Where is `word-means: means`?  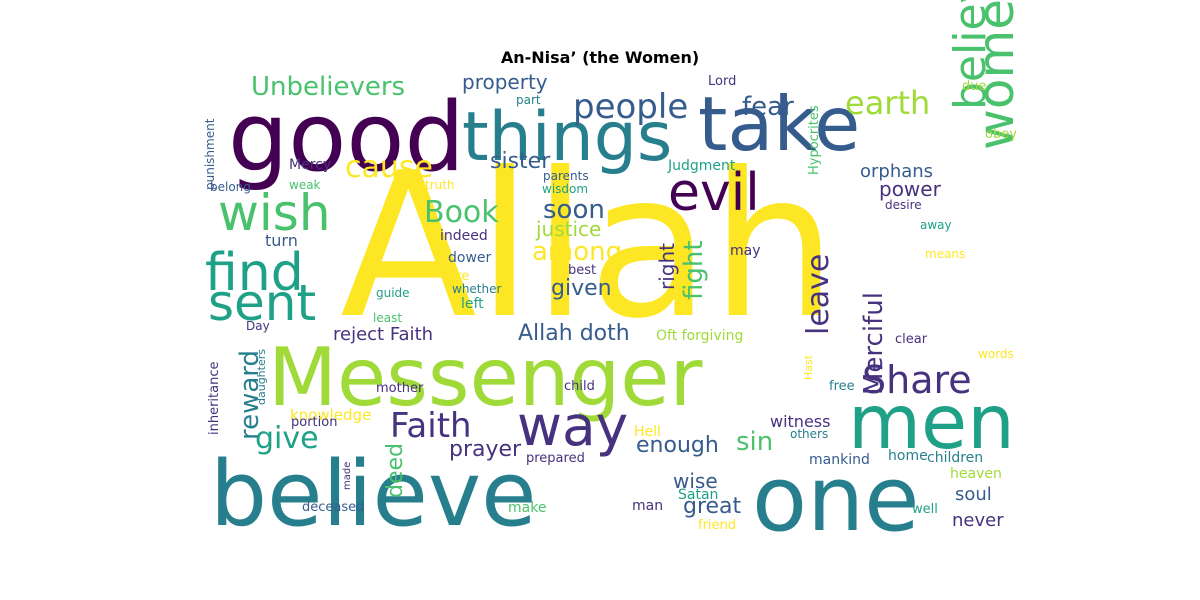 word-means: means is located at coordinates (945, 254).